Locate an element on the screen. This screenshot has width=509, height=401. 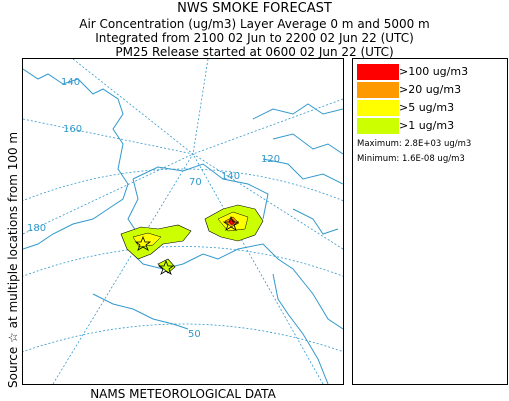
grid-label: 70 is located at coordinates (195, 182).